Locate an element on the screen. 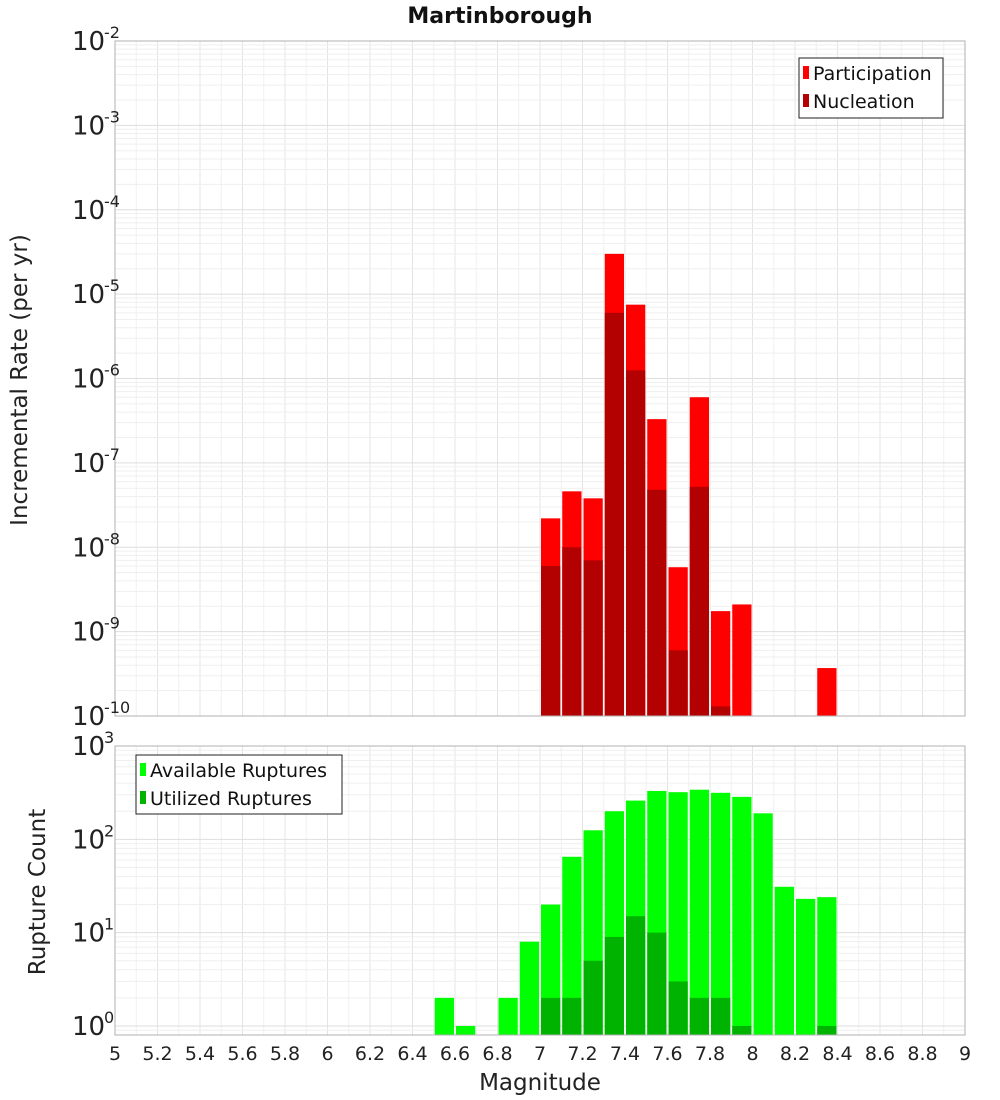 This screenshot has height=1100, width=1000. y-tick-exponent: 2 is located at coordinates (109, 830).